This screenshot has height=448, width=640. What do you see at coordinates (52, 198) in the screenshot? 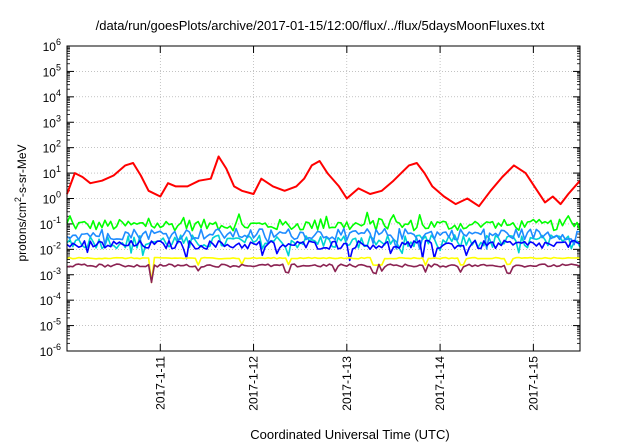
I see `y-tick-label: 10⁰` at bounding box center [52, 198].